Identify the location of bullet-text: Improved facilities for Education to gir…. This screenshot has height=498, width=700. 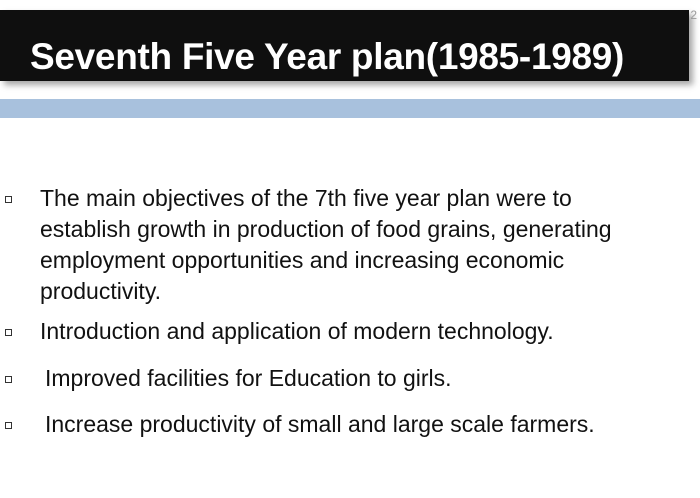
(248, 378).